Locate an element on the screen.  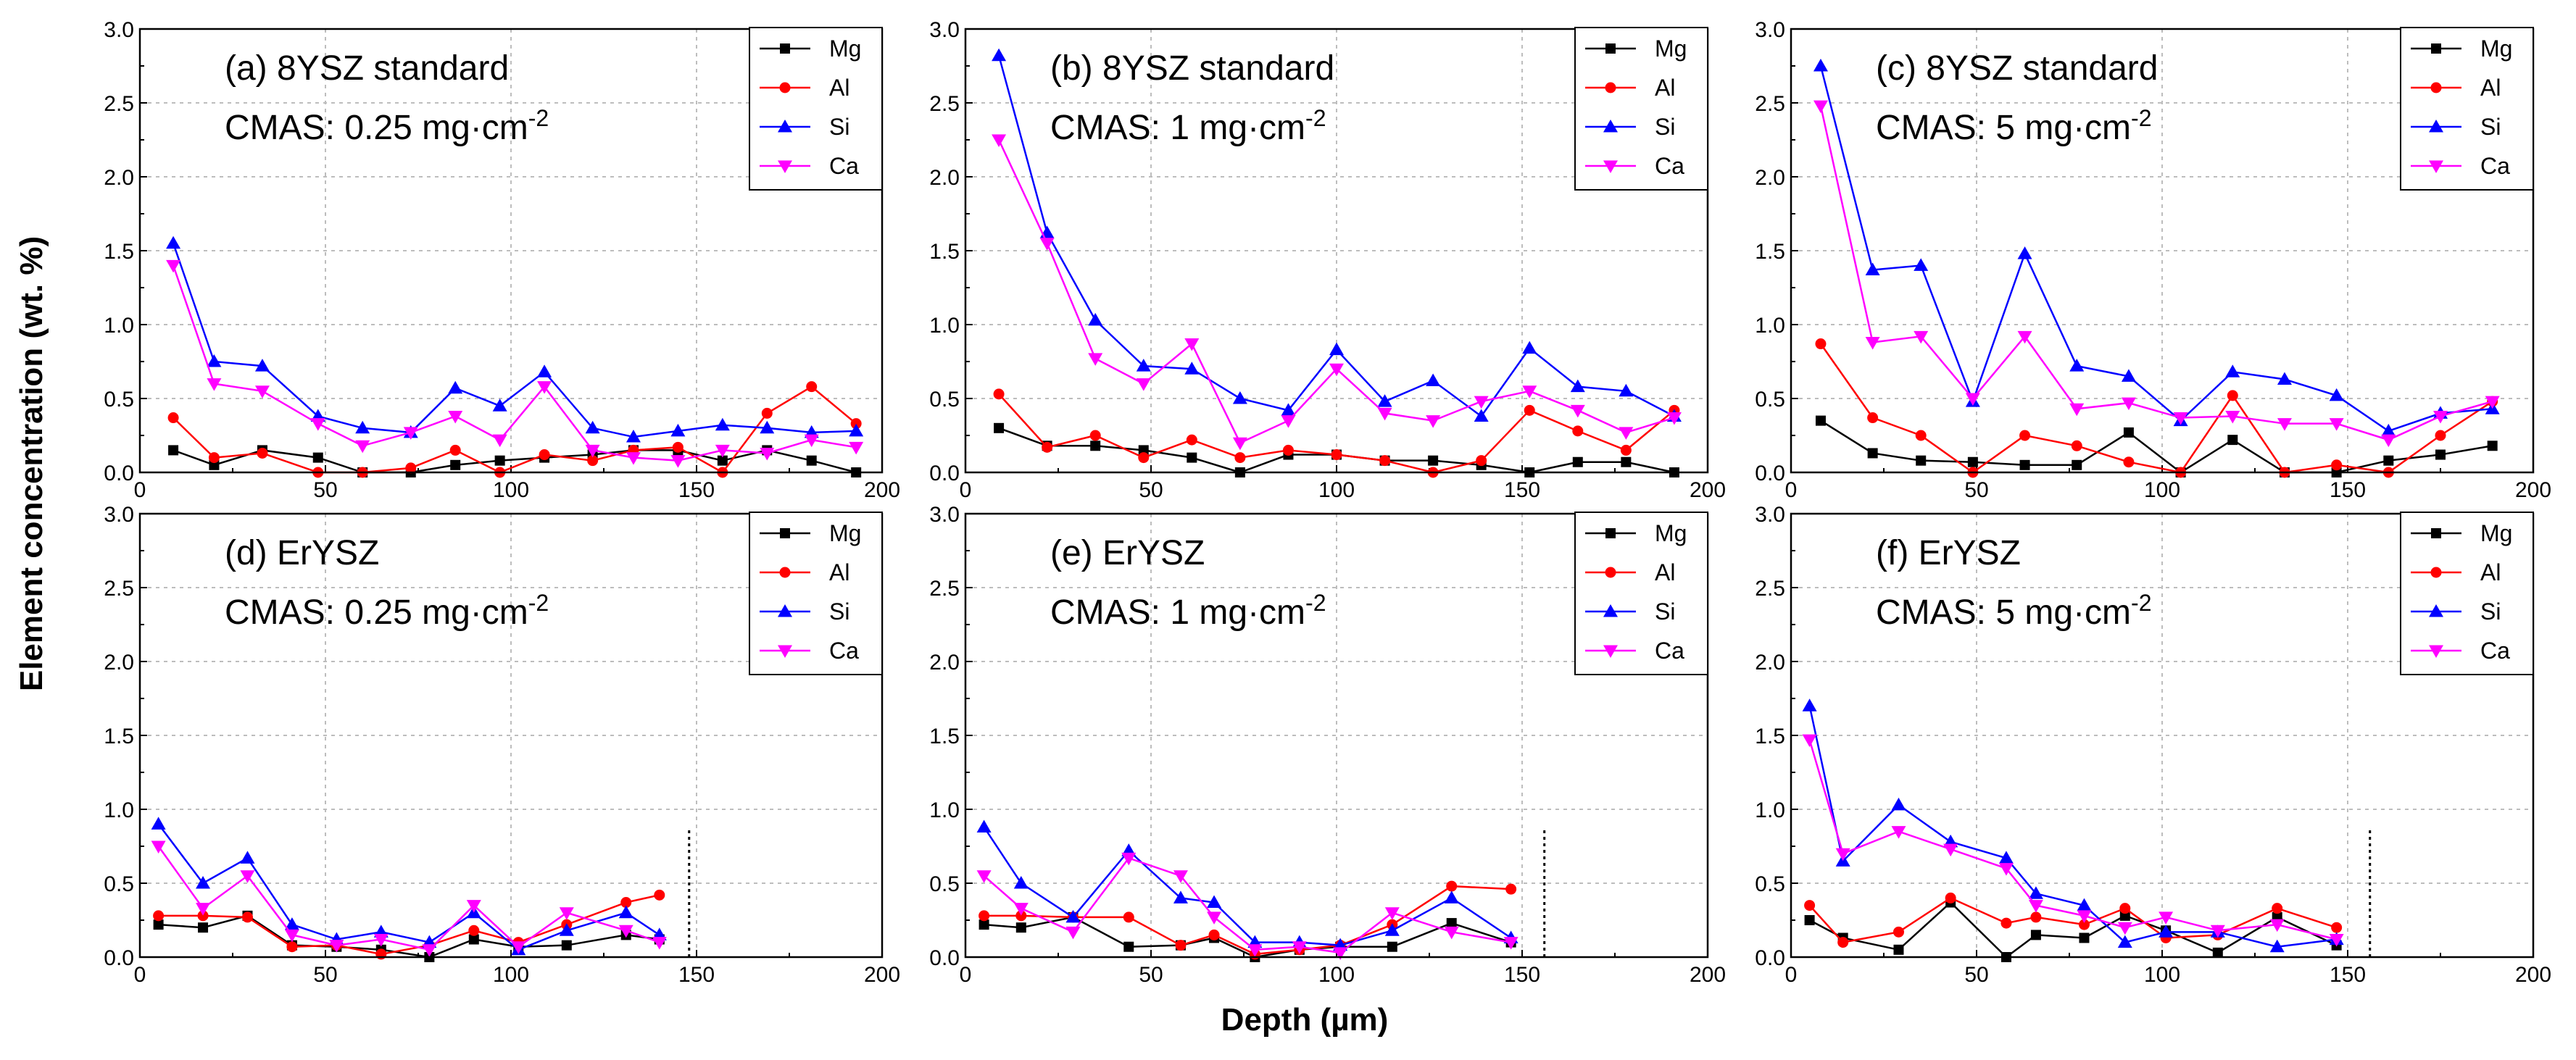
panel-title: (f) ErYSZ is located at coordinates (1948, 553).